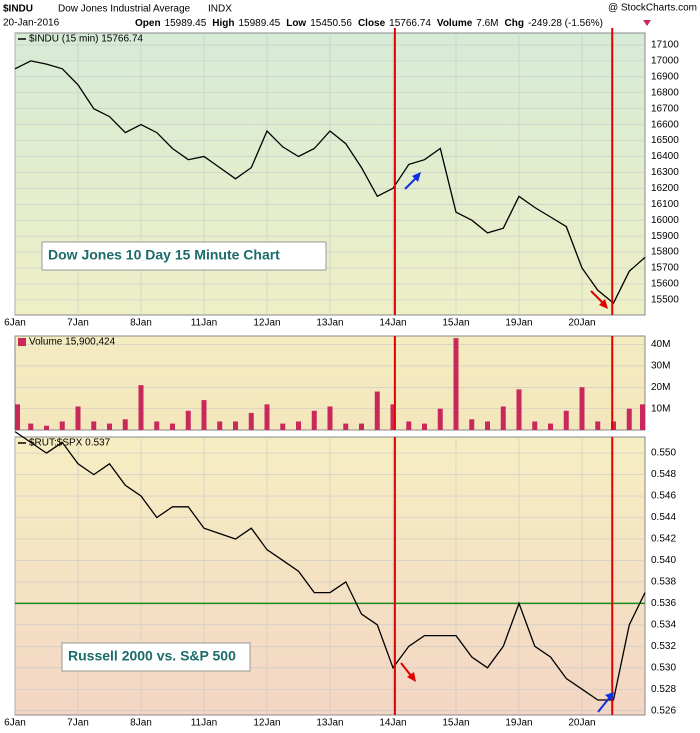  I want to click on y-tick-label: 16000, so click(665, 220).